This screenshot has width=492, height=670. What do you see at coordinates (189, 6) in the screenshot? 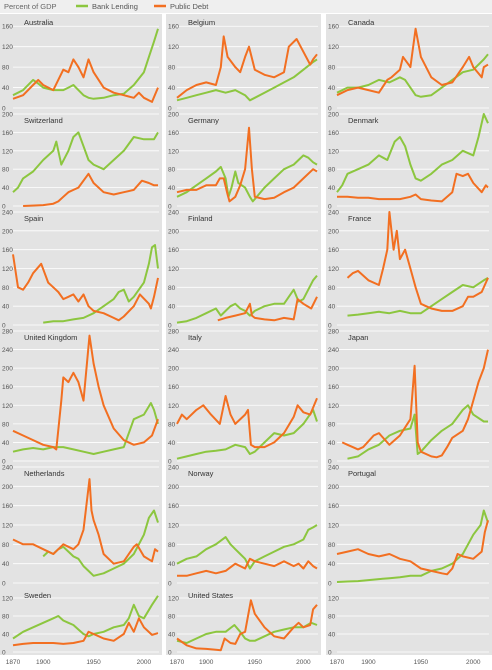
I see `legend-label-2: Public Debt` at bounding box center [189, 6].